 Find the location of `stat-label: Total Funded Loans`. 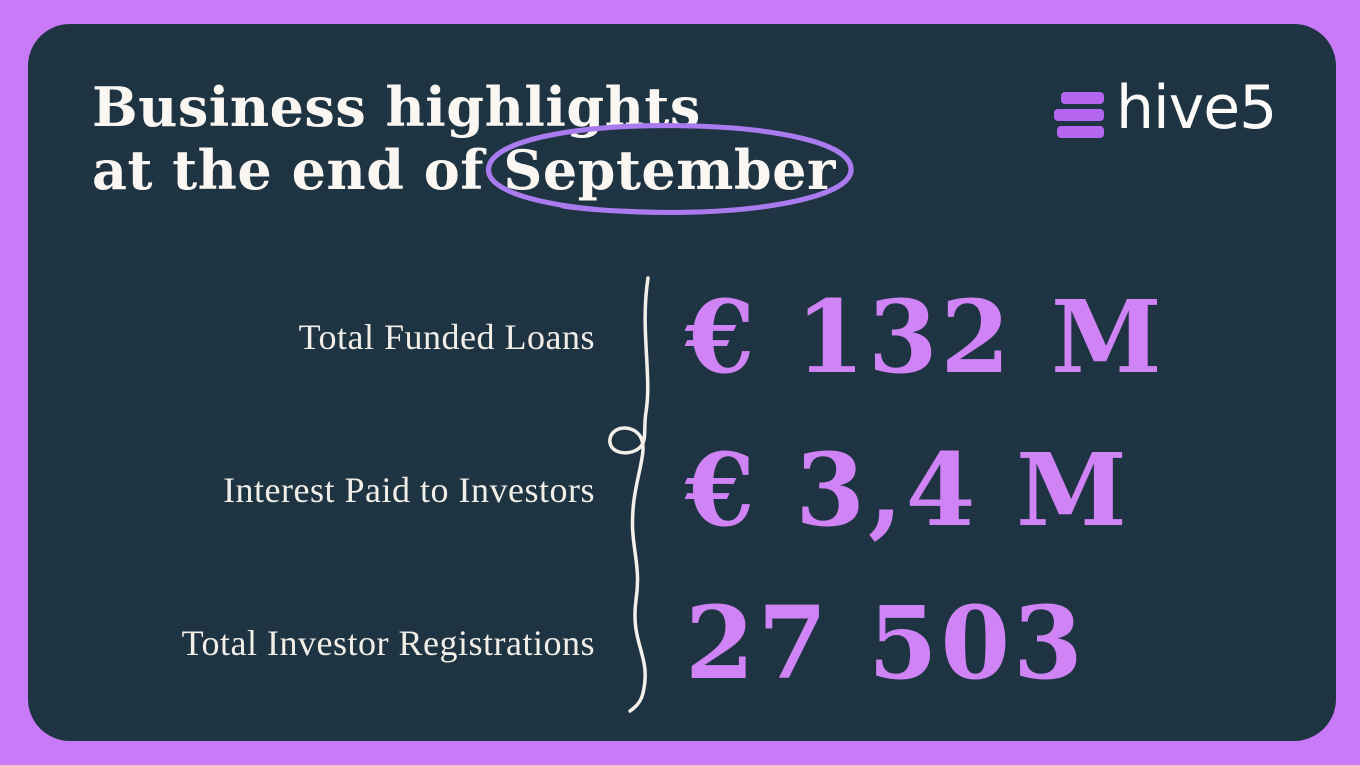

stat-label: Total Funded Loans is located at coordinates (446, 336).